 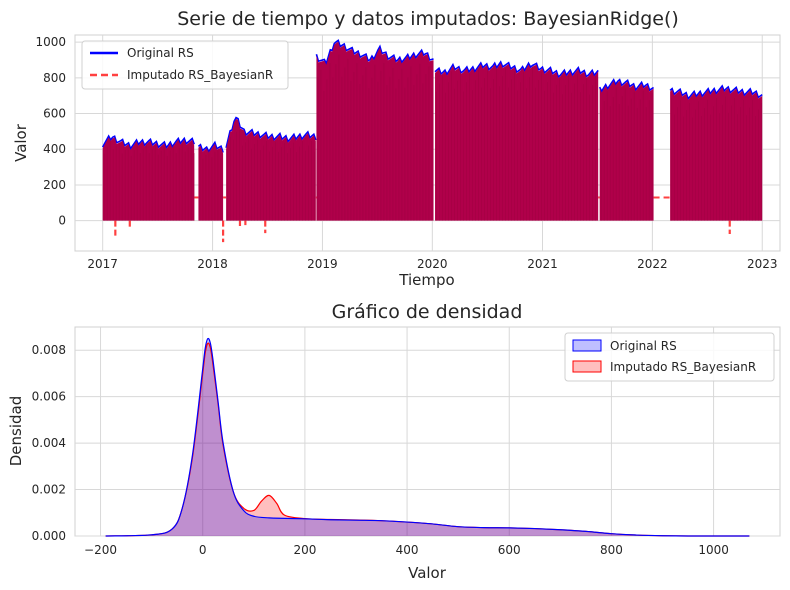 What do you see at coordinates (49, 490) in the screenshot?
I see `y-tick-label: 0.002` at bounding box center [49, 490].